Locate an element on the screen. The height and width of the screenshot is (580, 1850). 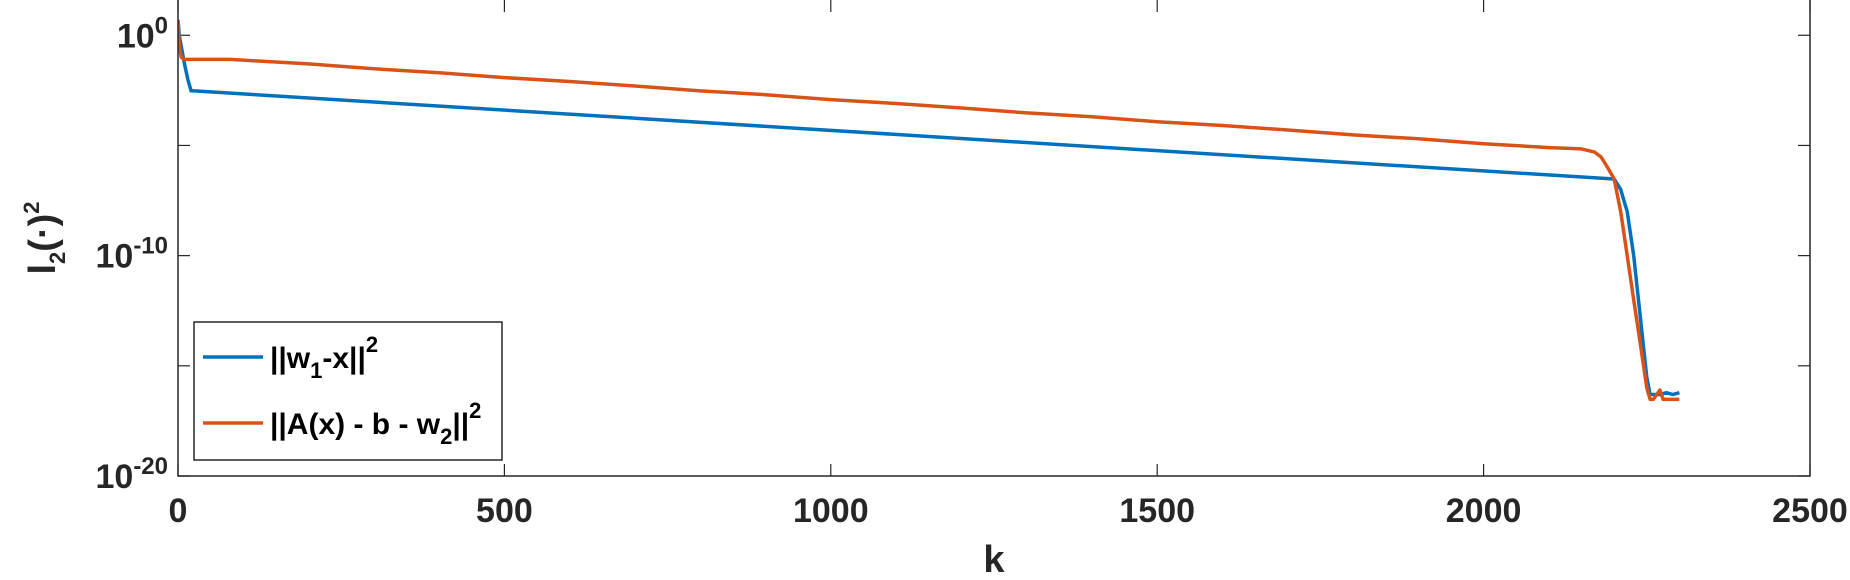
y-tick-labels: 100 10-10 10-20 is located at coordinates (131, 254).